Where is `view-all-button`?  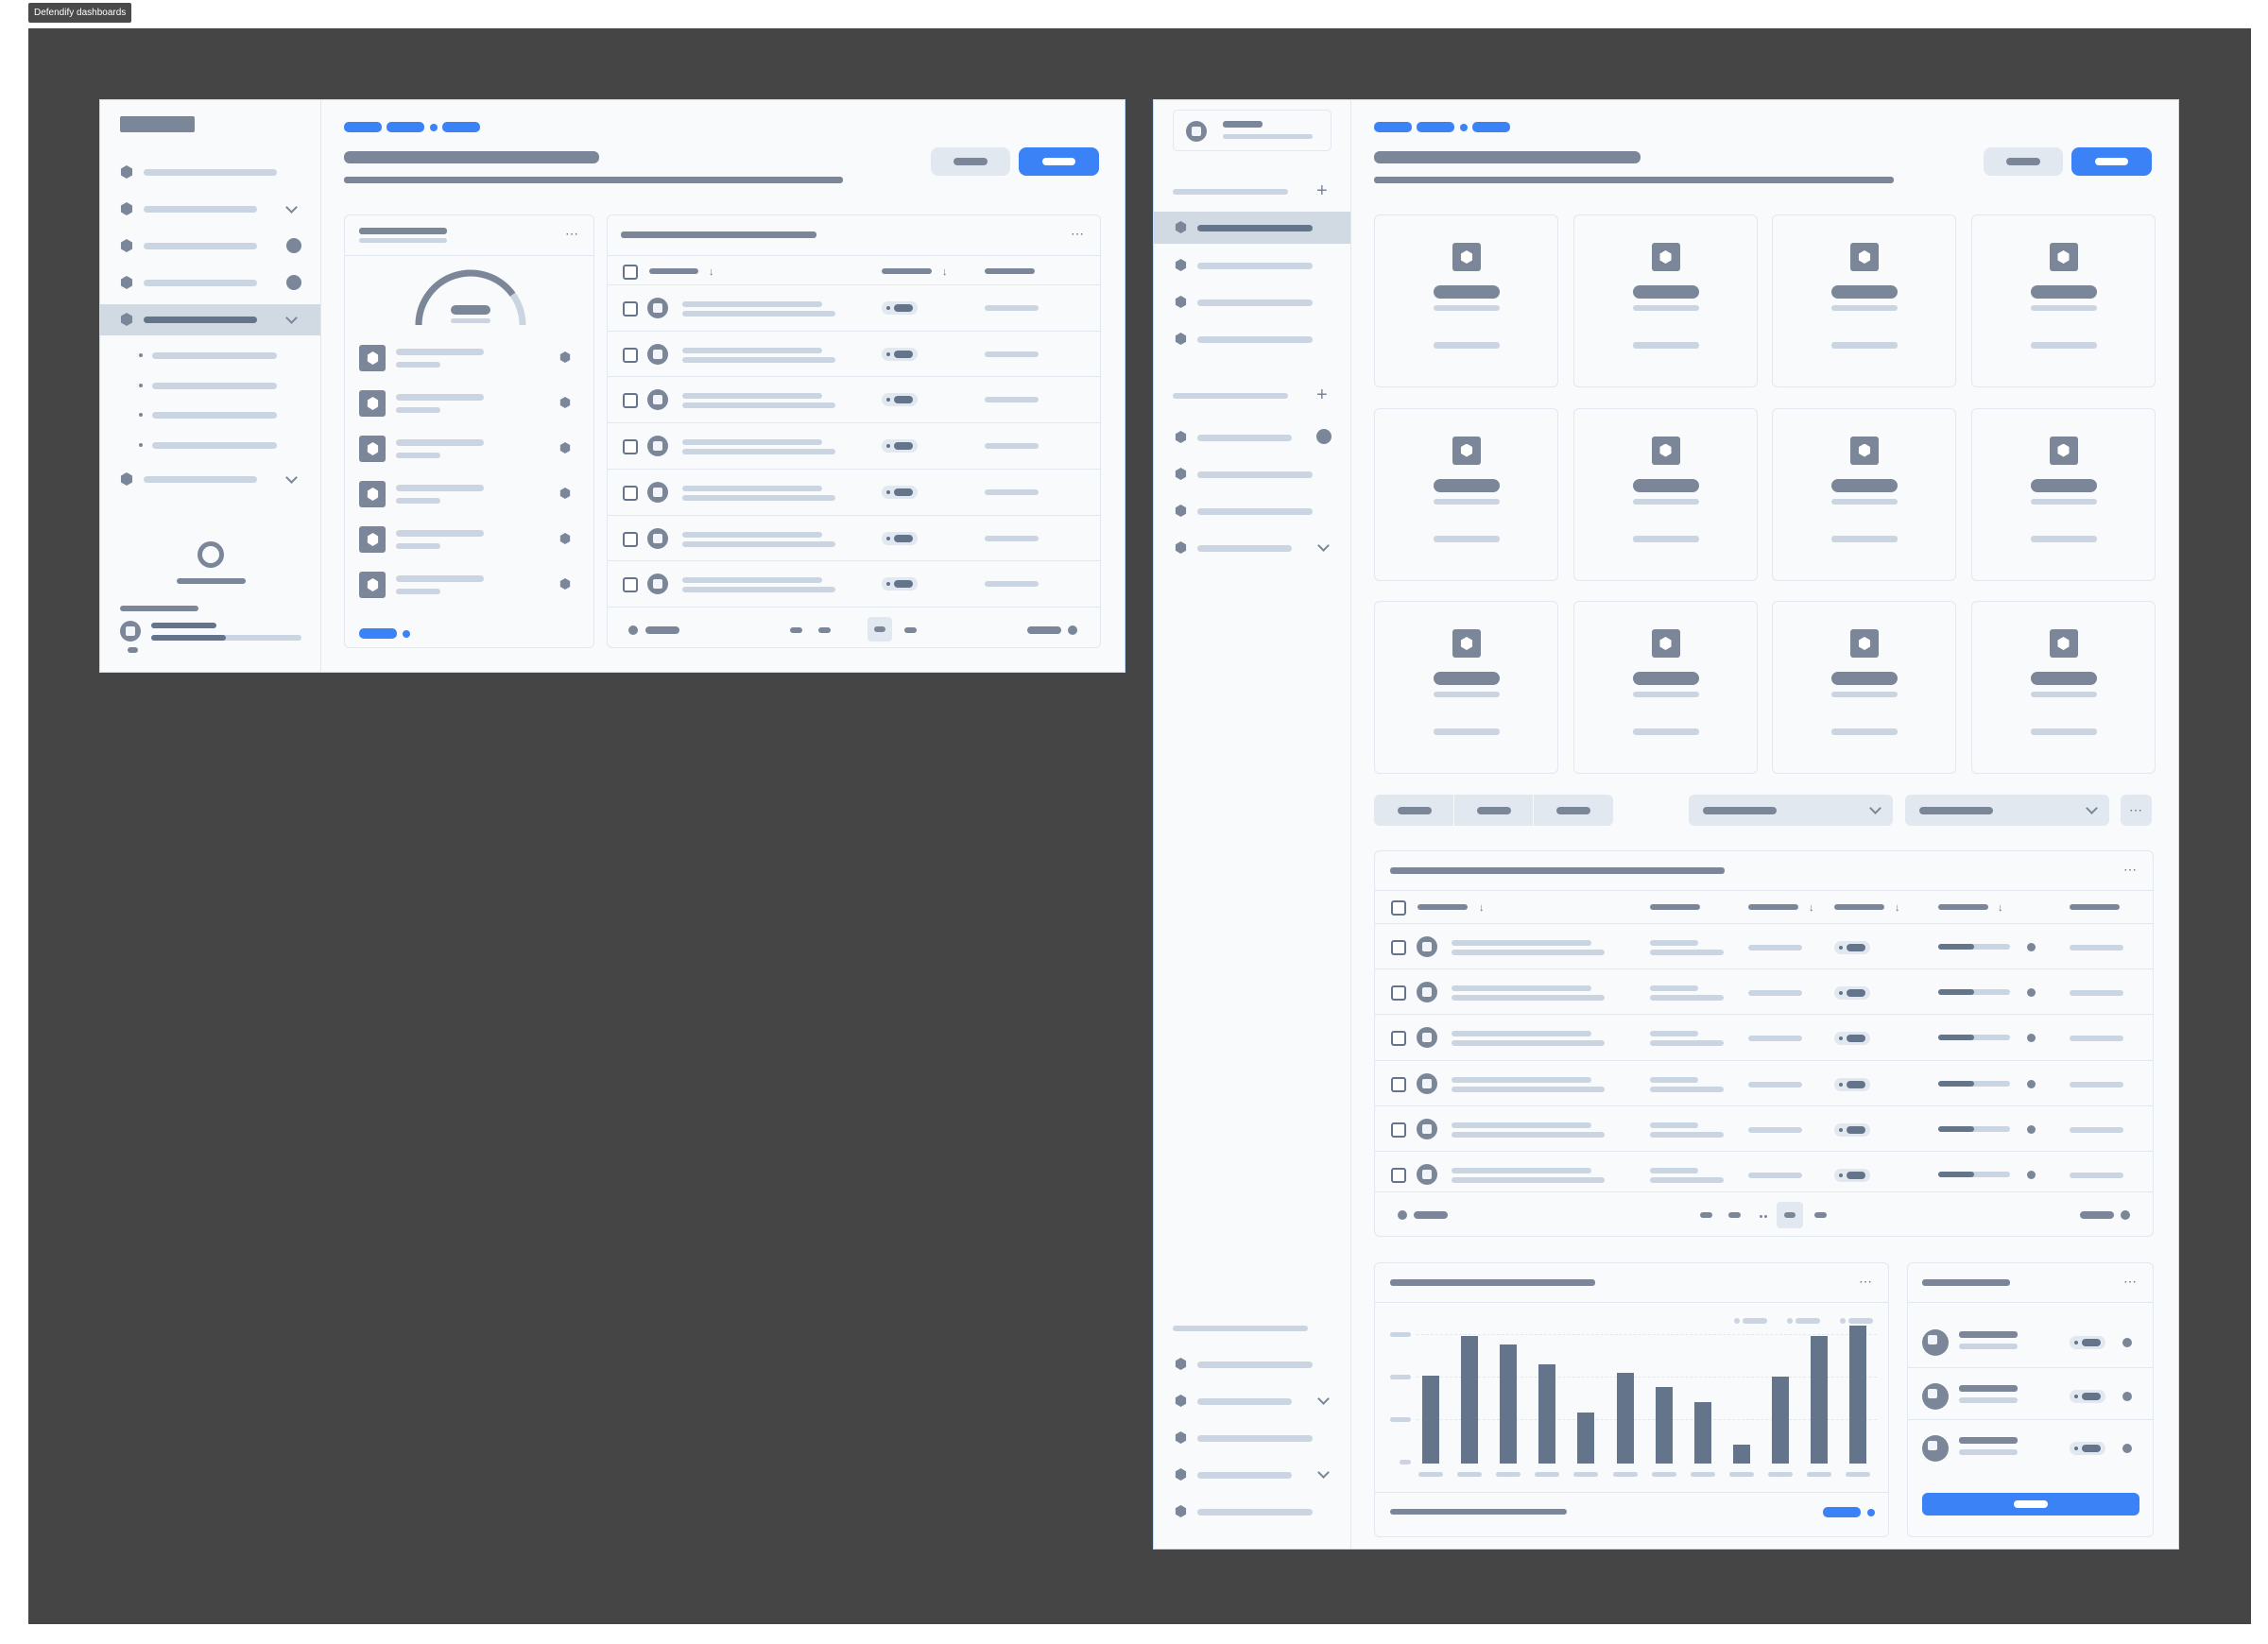 view-all-button is located at coordinates (2030, 1504).